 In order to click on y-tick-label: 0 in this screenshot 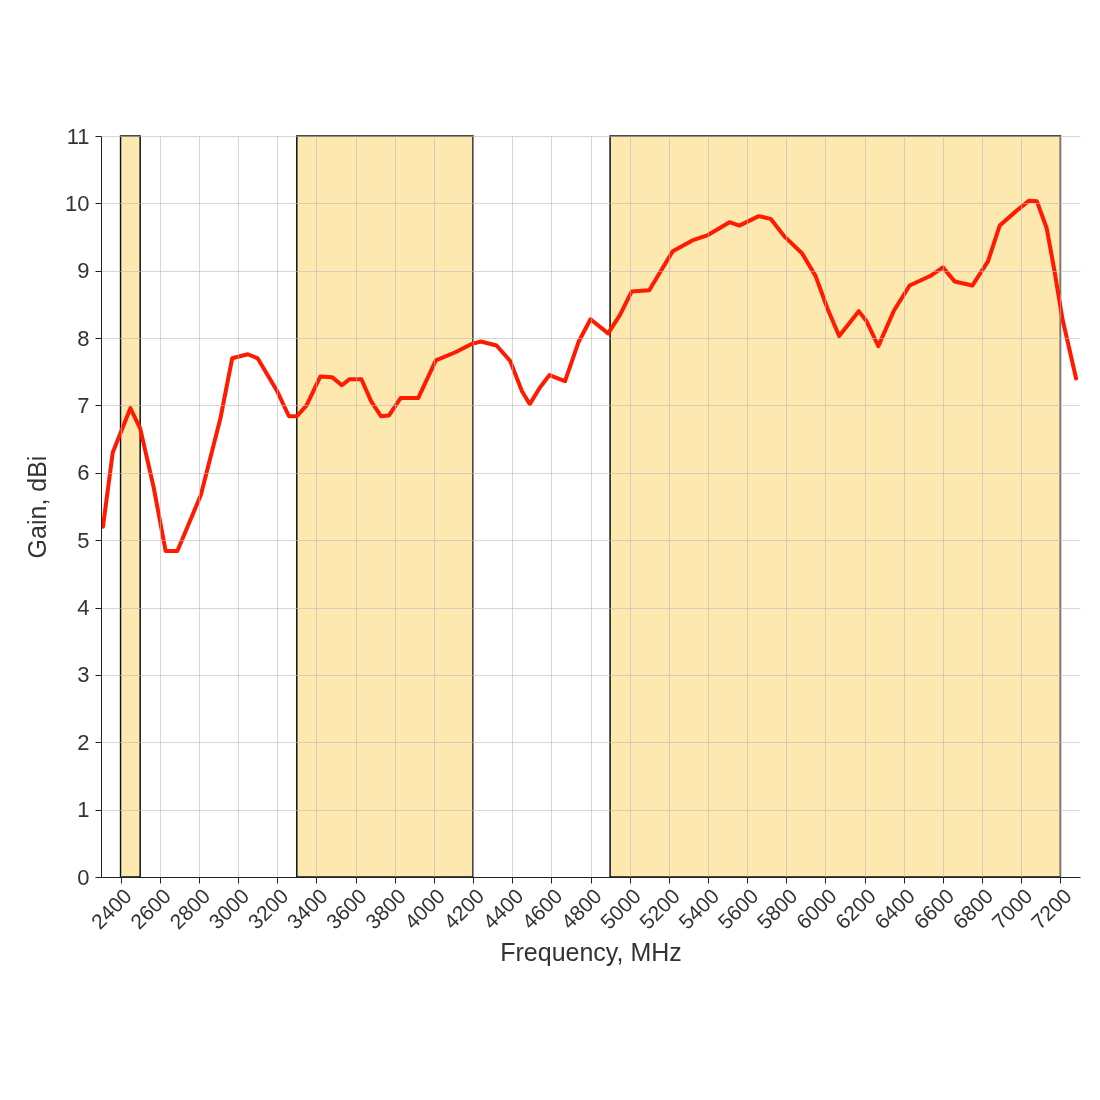, I will do `click(83, 877)`.